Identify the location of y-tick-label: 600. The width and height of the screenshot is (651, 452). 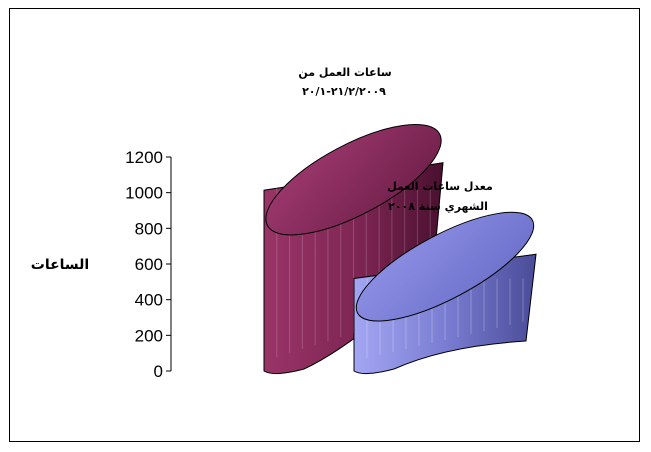
(149, 264).